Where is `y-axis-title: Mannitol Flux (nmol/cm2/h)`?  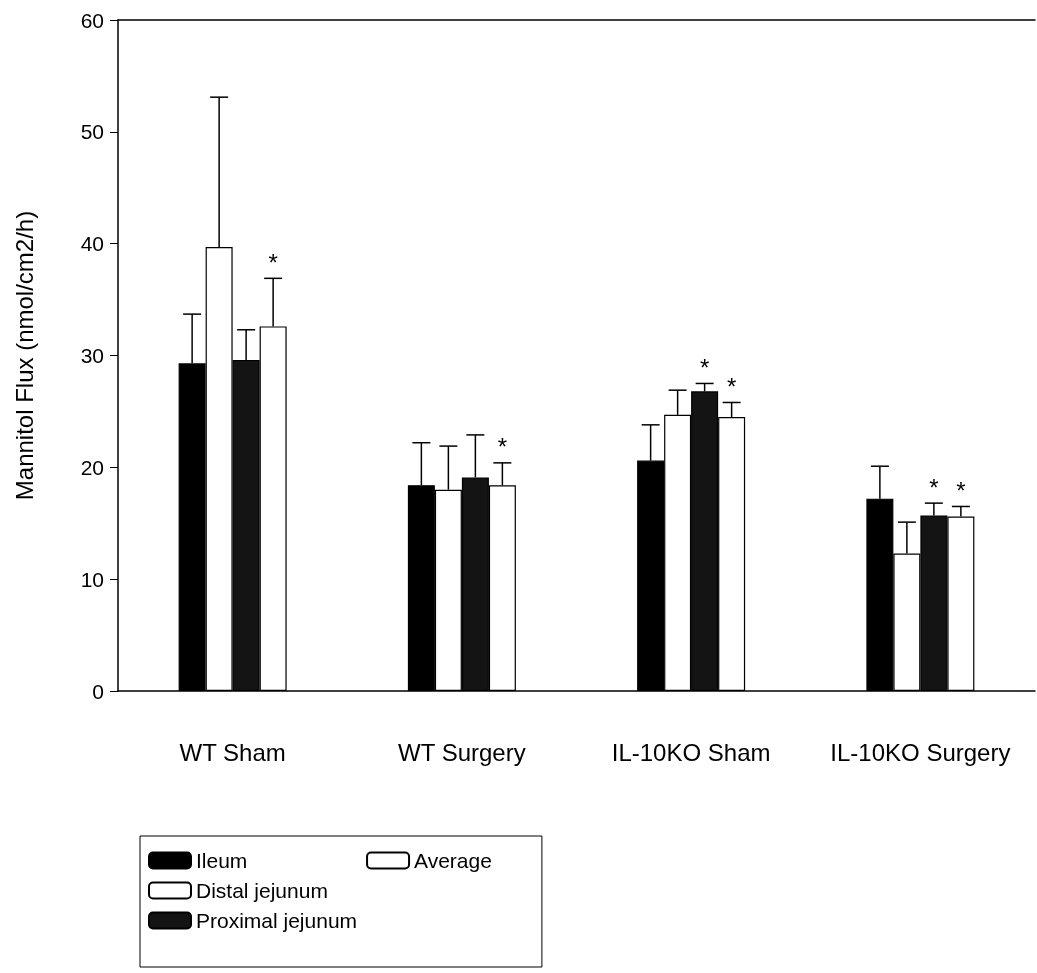 y-axis-title: Mannitol Flux (nmol/cm2/h) is located at coordinates (24, 355).